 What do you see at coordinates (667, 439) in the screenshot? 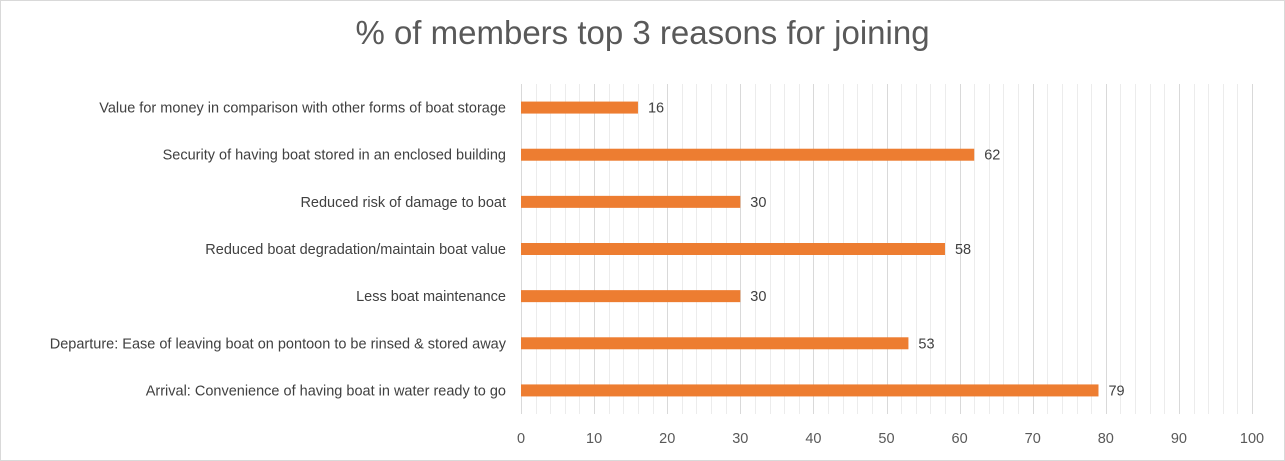
I see `x-tick-label: 20` at bounding box center [667, 439].